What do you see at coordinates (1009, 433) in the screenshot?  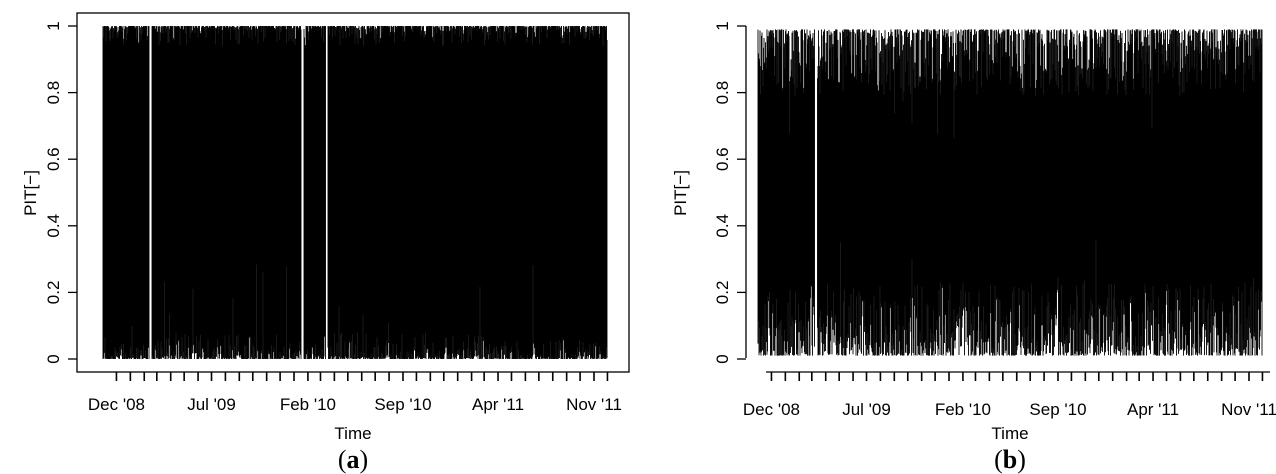 I see `x-axis-title-b: Time` at bounding box center [1009, 433].